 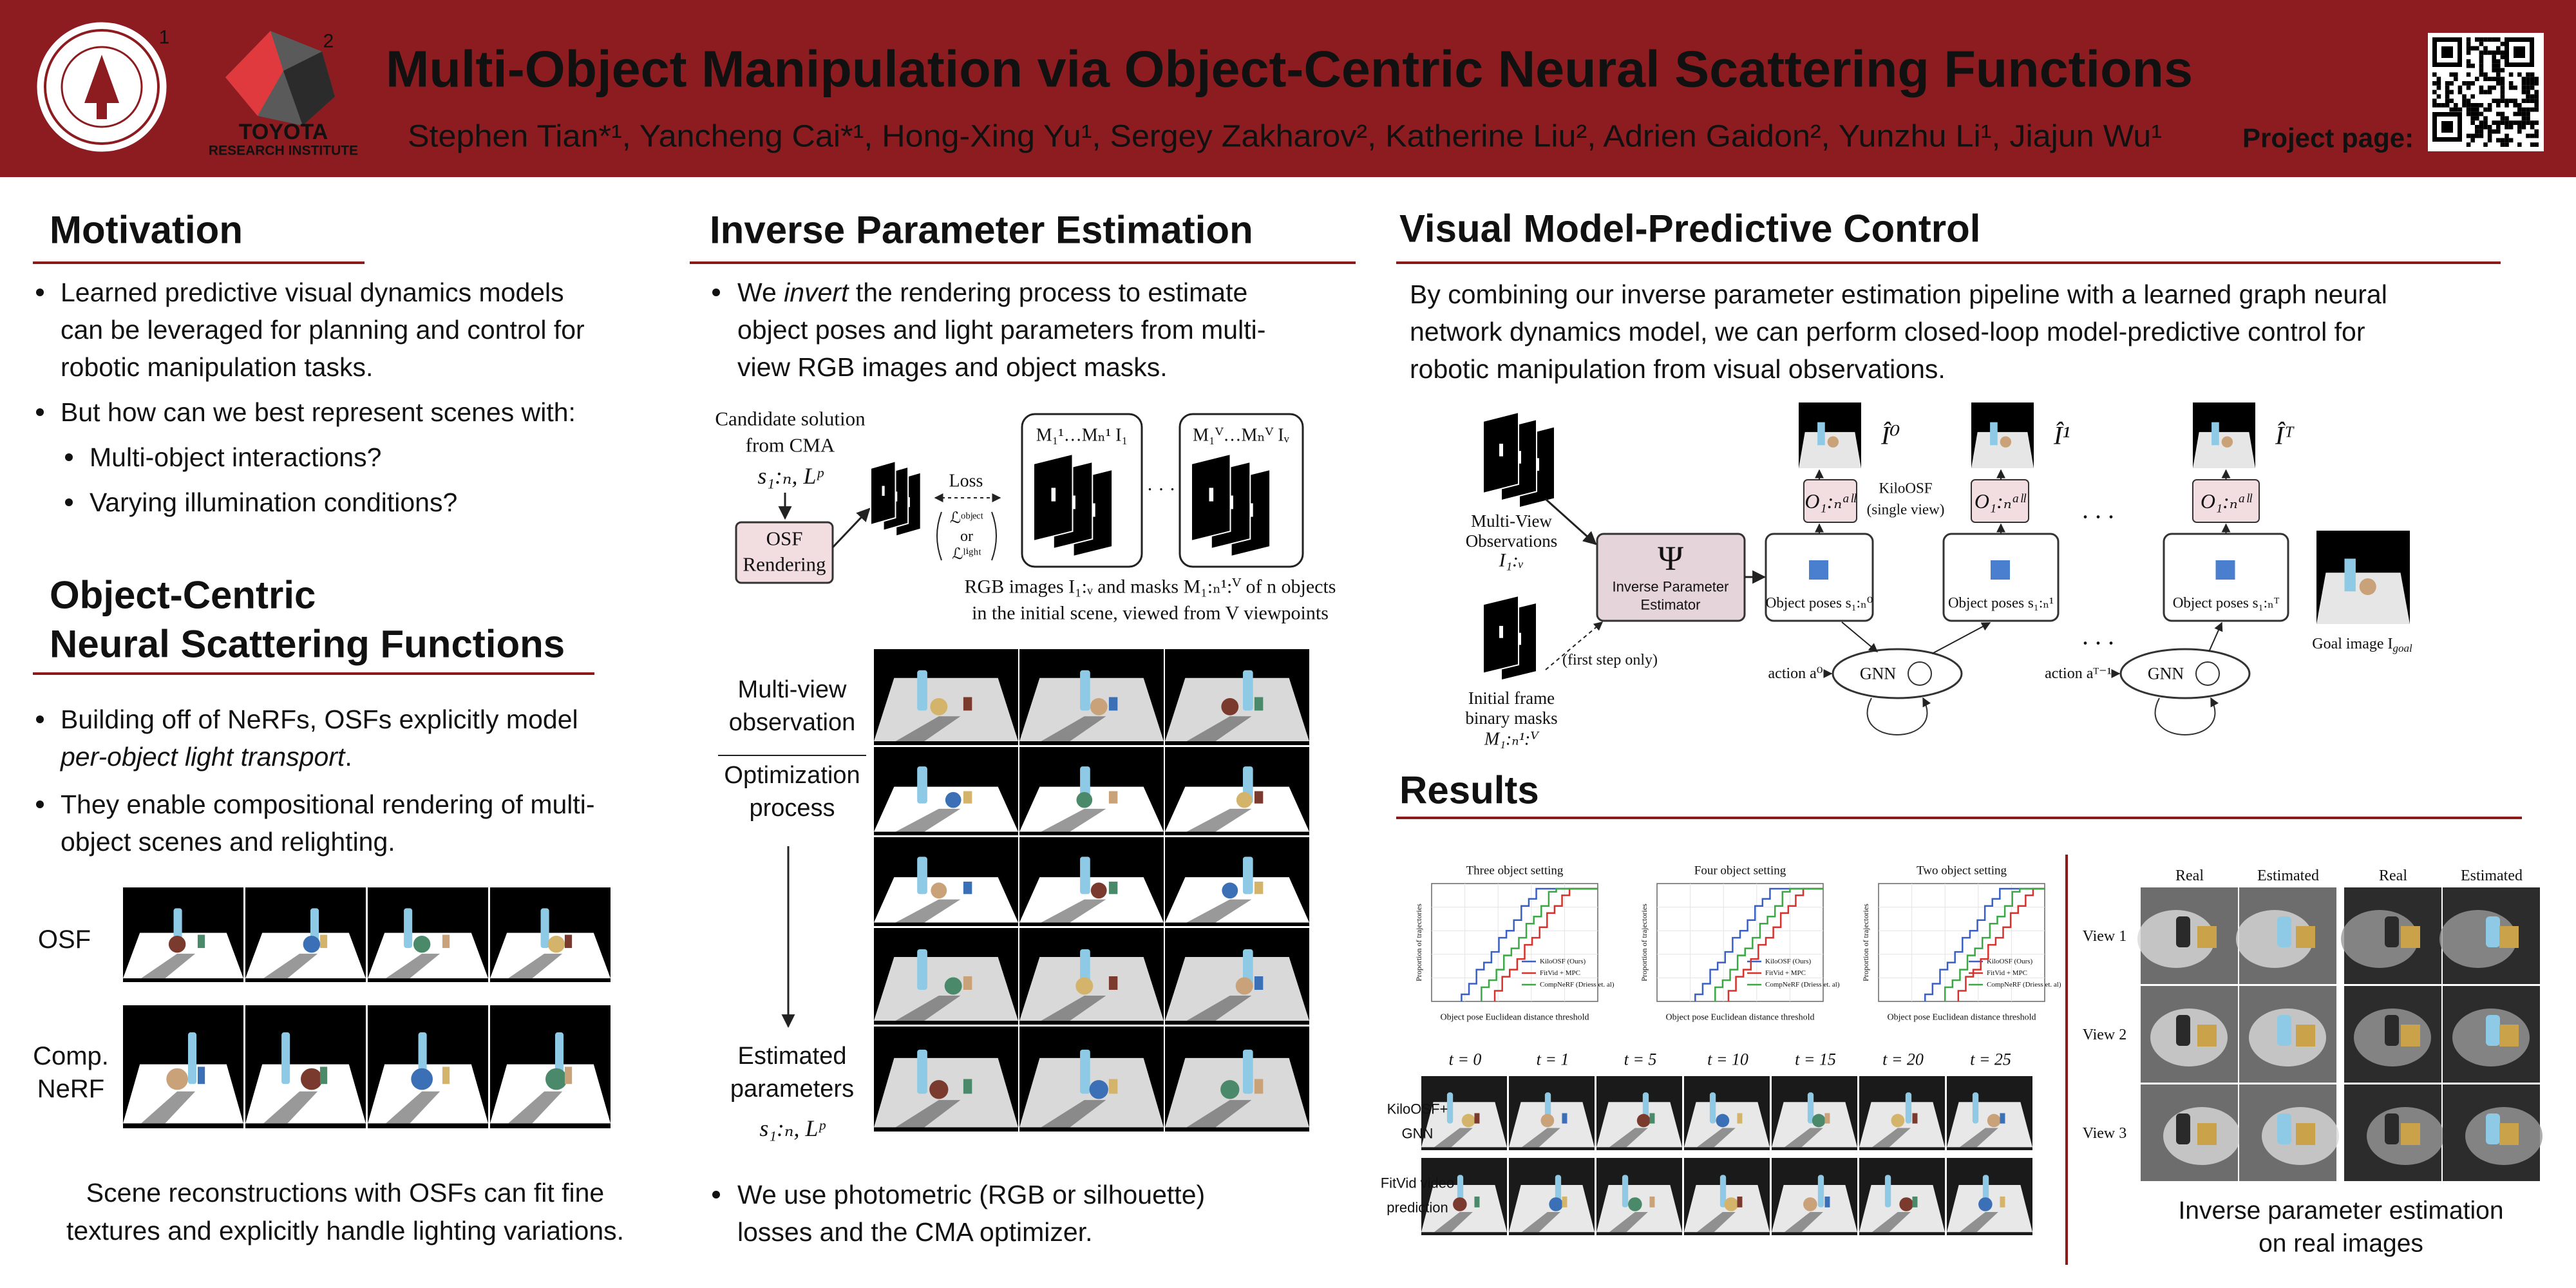 What do you see at coordinates (1512, 740) in the screenshot?
I see `diagram-math: M₁:ₙ¹:ⱽ` at bounding box center [1512, 740].